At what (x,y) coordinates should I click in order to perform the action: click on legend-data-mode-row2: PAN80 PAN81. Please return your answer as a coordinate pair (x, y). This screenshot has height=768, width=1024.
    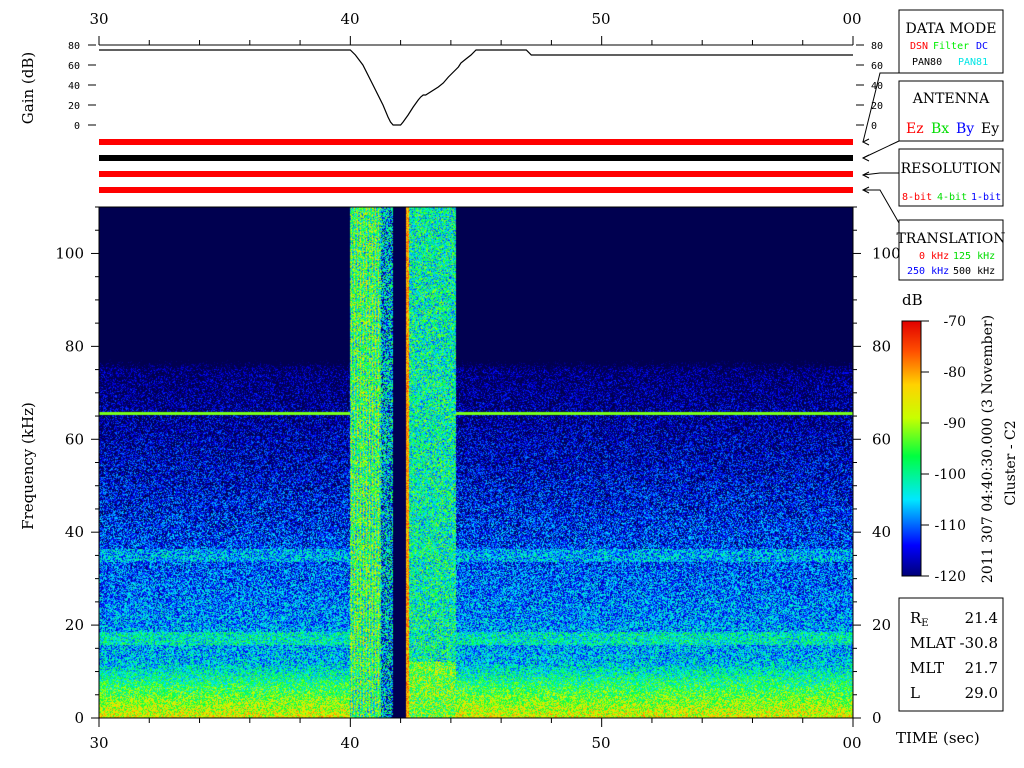
    Looking at the image, I should click on (950, 62).